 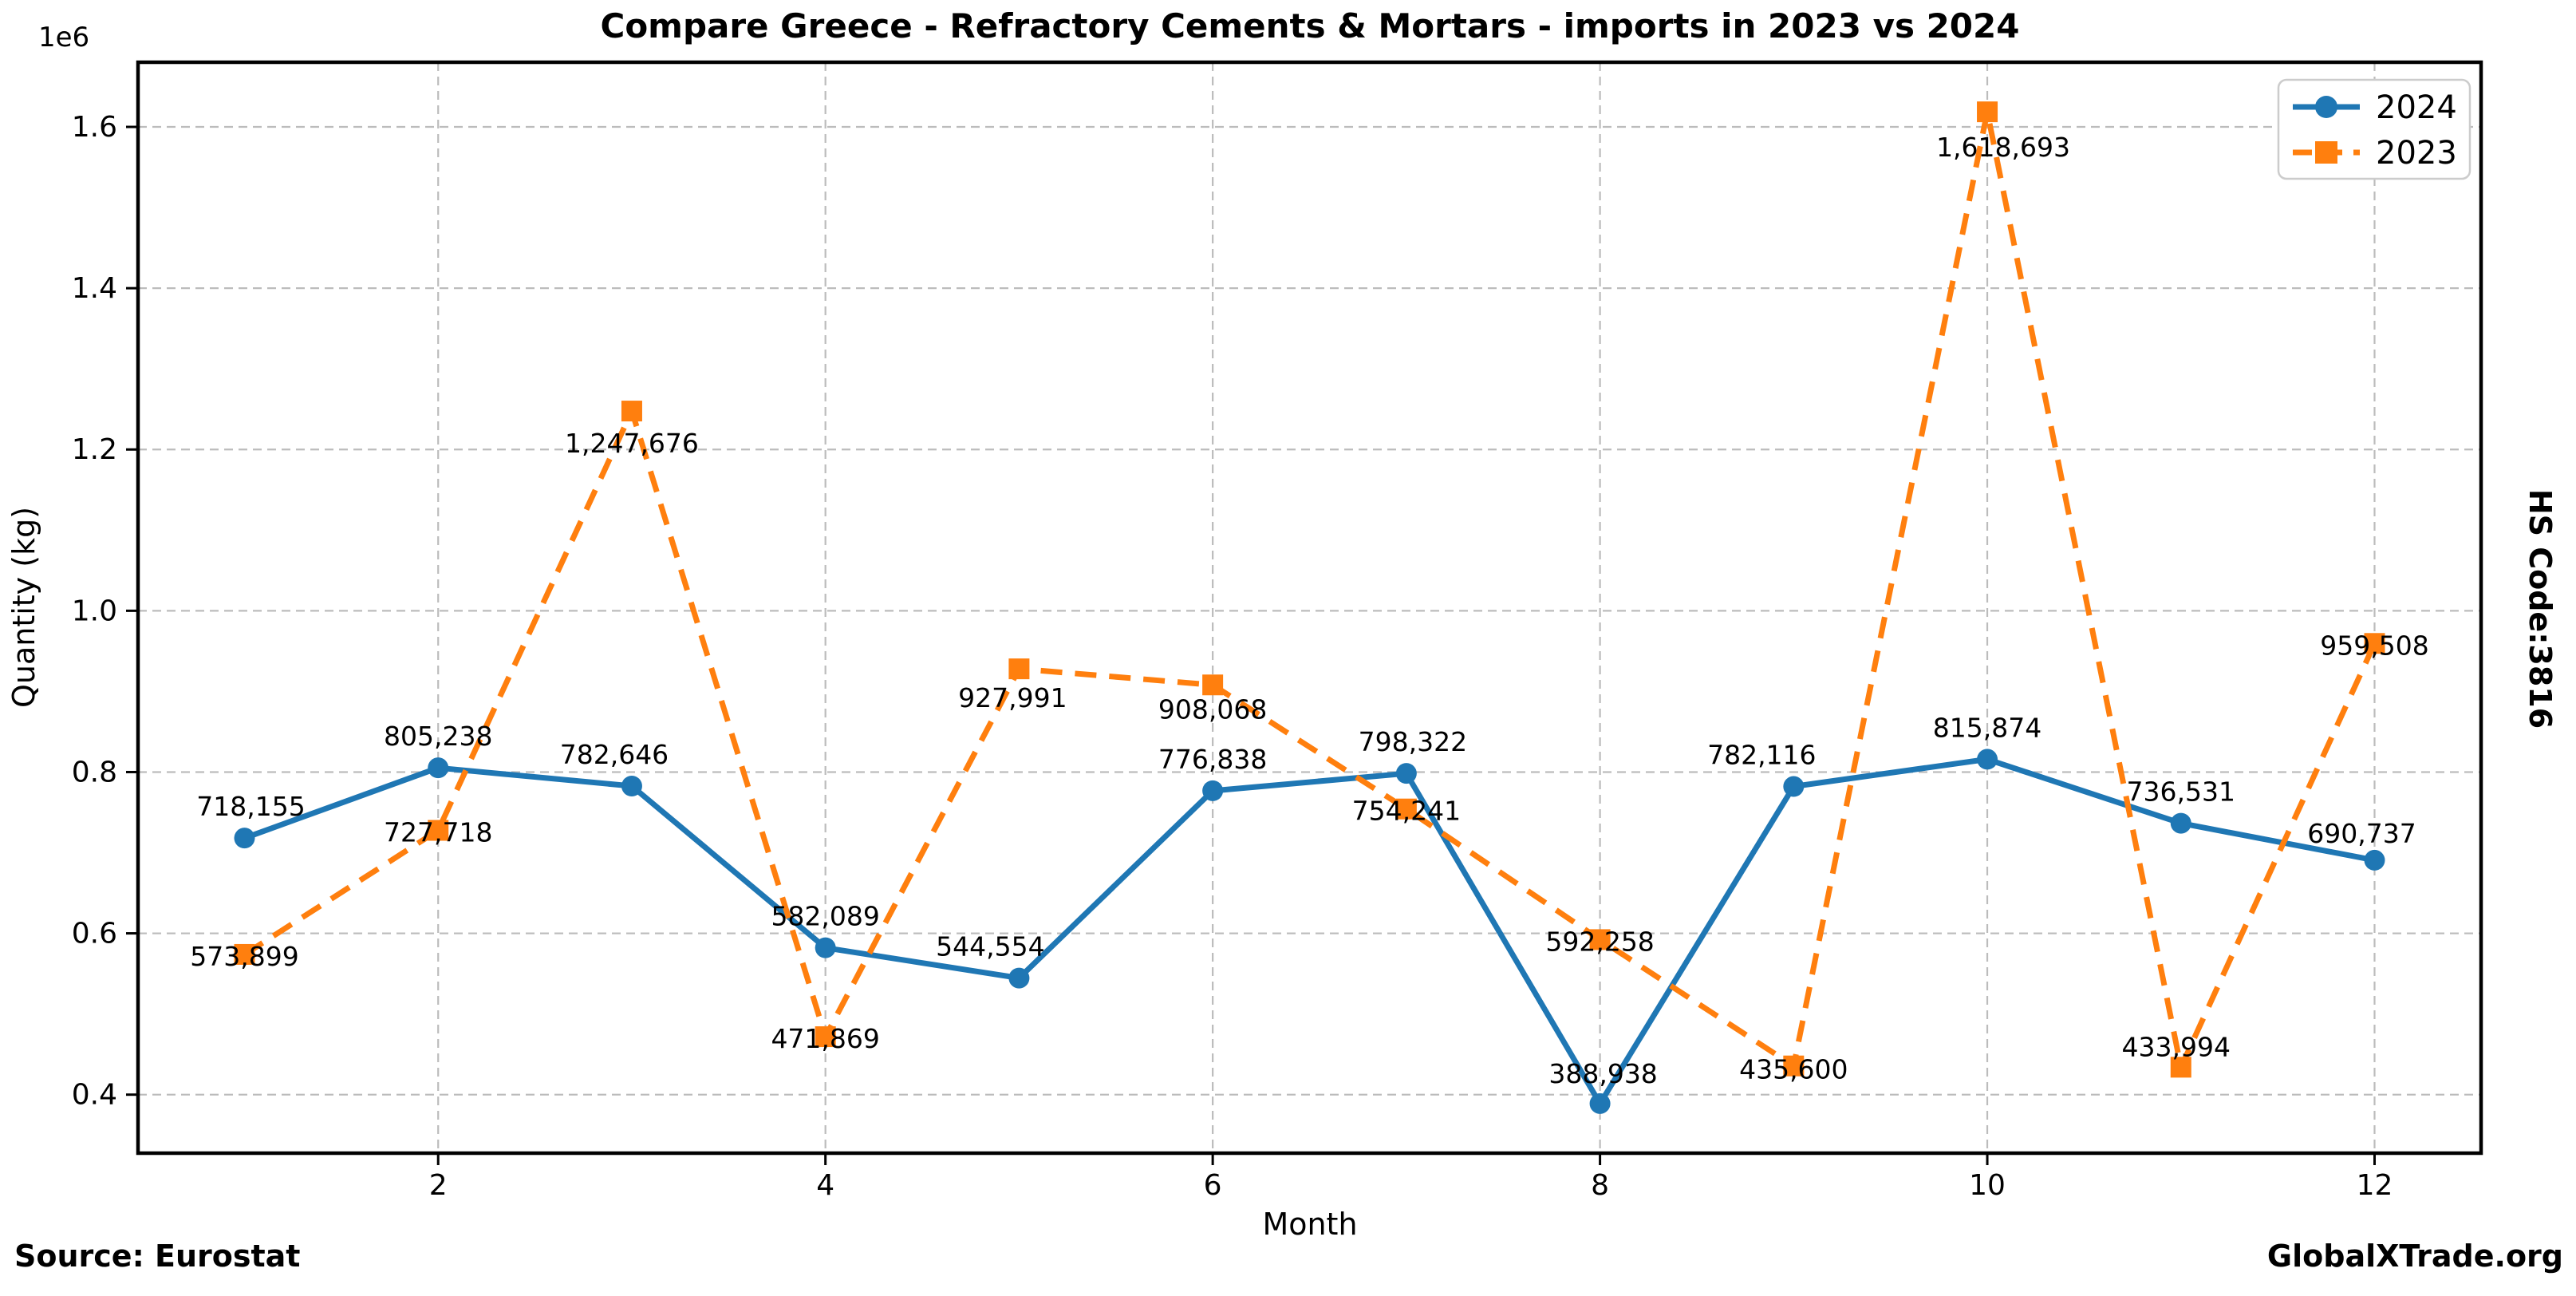 I want to click on data-point-2023-m2, so click(x=439, y=831).